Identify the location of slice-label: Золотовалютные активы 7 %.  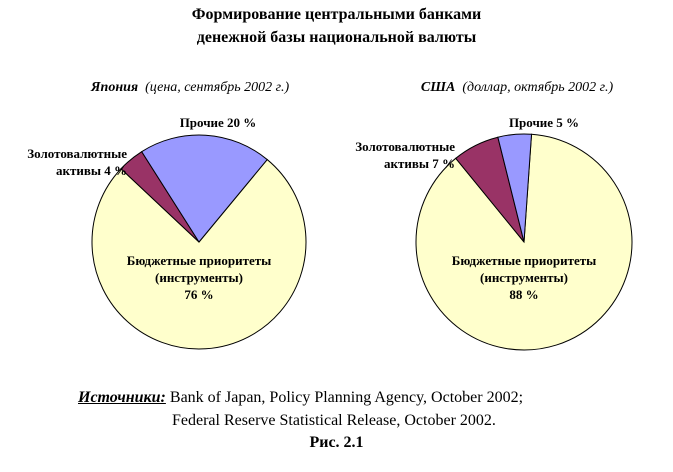
(392, 155).